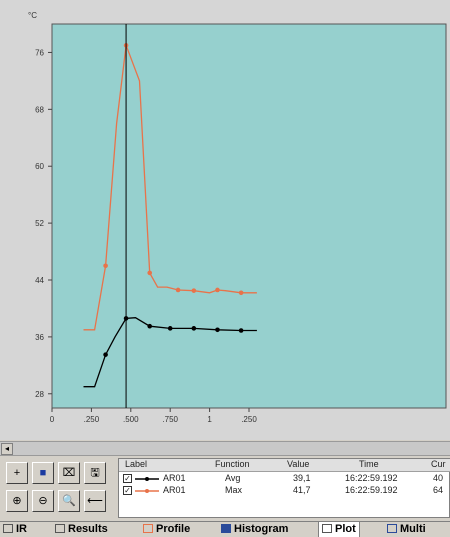  What do you see at coordinates (69, 501) in the screenshot?
I see `zoom-fit-button: 🔍` at bounding box center [69, 501].